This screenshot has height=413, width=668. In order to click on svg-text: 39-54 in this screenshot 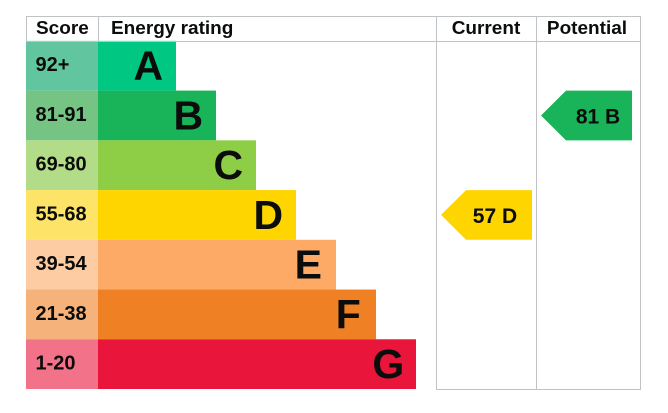, I will do `click(61, 264)`.